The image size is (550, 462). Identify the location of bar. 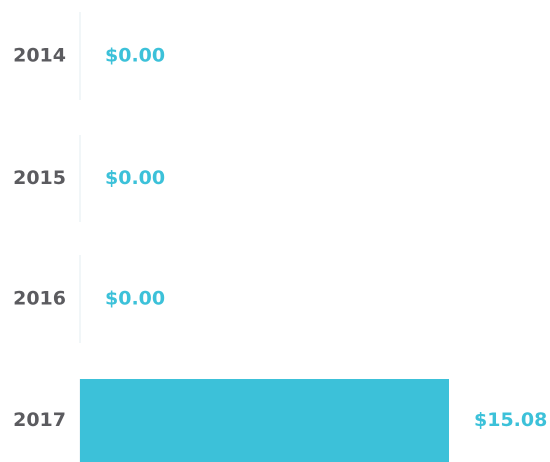
(264, 420).